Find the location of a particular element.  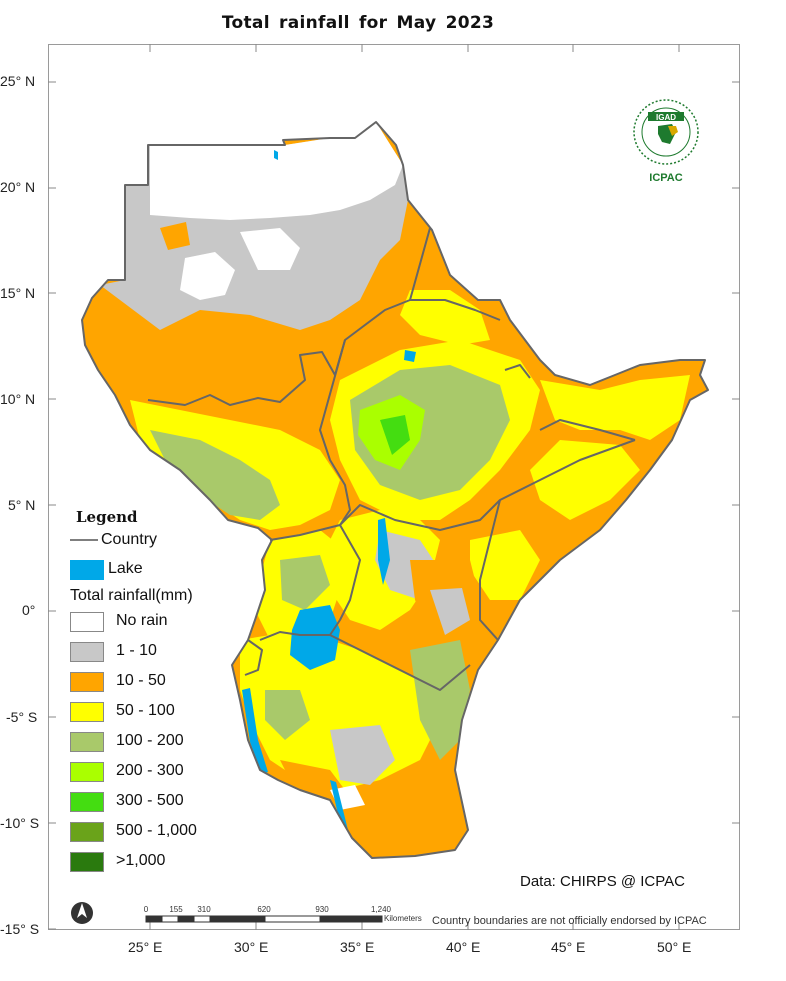

legend-country-label: Country is located at coordinates (129, 539).